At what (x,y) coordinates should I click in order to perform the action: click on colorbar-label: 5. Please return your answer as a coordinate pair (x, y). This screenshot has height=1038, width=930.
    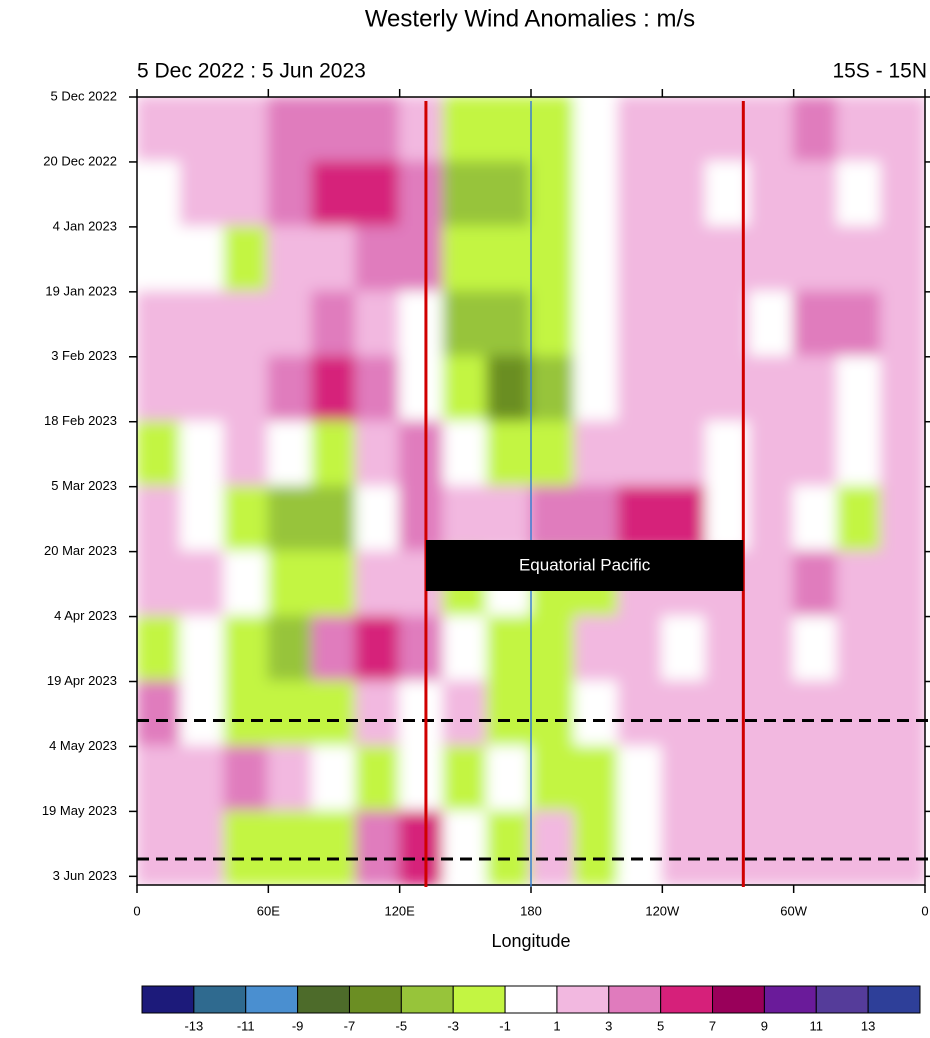
    Looking at the image, I should click on (660, 1025).